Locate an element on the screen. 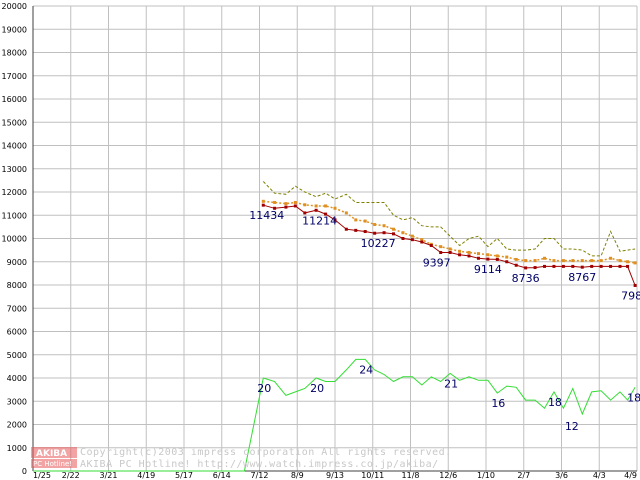 The width and height of the screenshot is (640, 480). y-tick-label: 4000 is located at coordinates (17, 378).